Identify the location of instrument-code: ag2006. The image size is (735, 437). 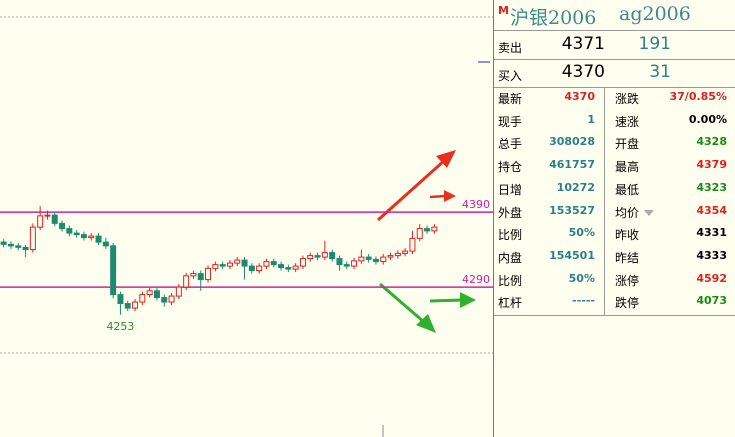
(655, 14).